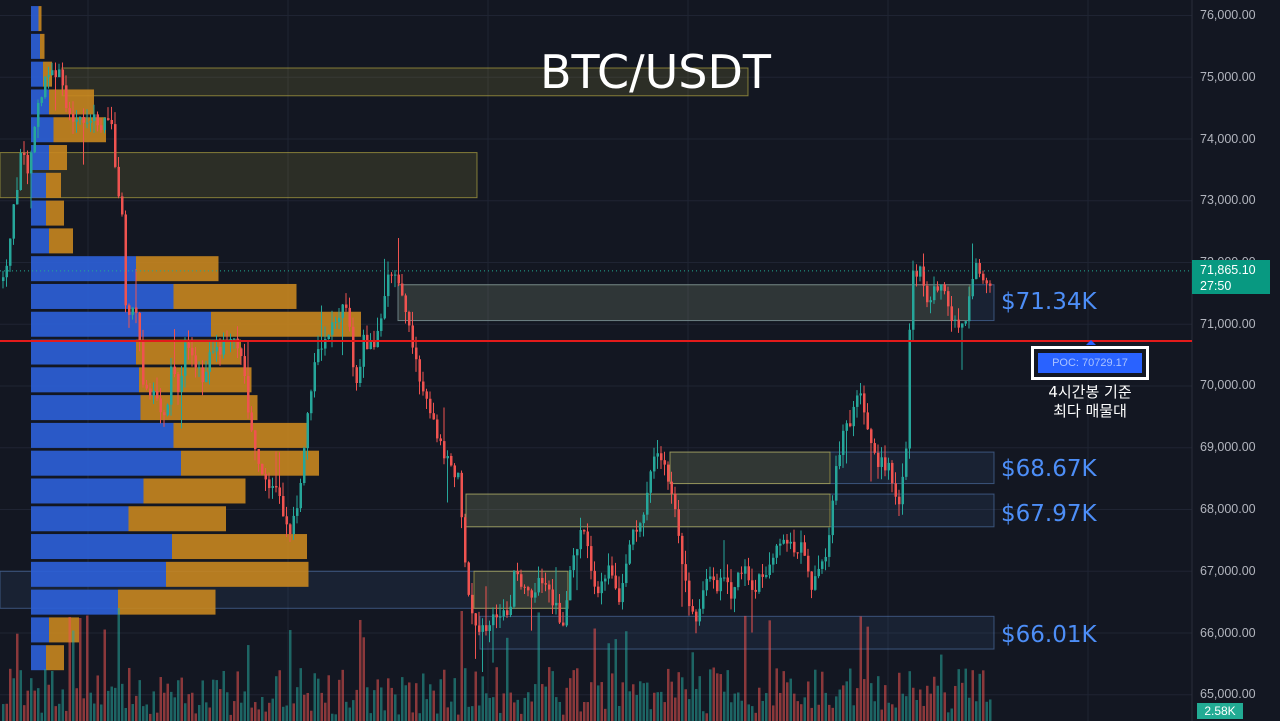  I want to click on y-tick-label: 71,000.00, so click(1228, 324).